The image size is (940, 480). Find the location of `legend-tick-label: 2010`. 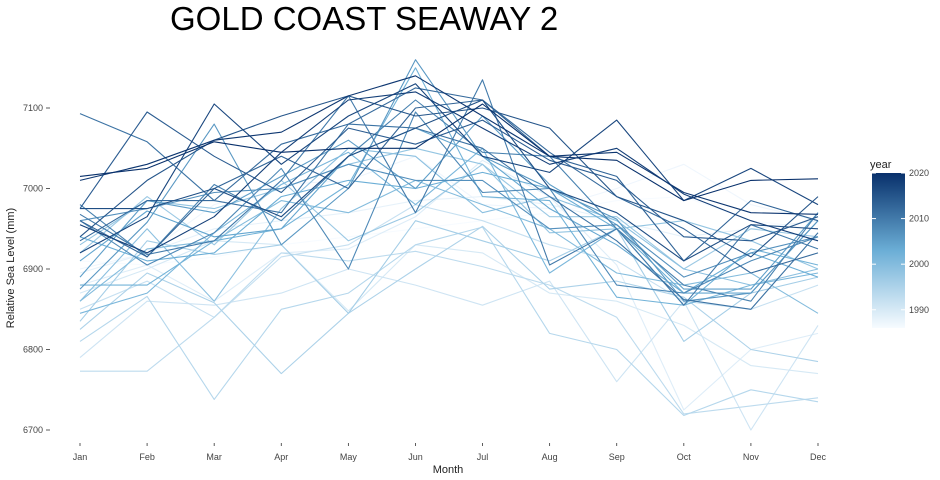

legend-tick-label: 2010 is located at coordinates (919, 219).